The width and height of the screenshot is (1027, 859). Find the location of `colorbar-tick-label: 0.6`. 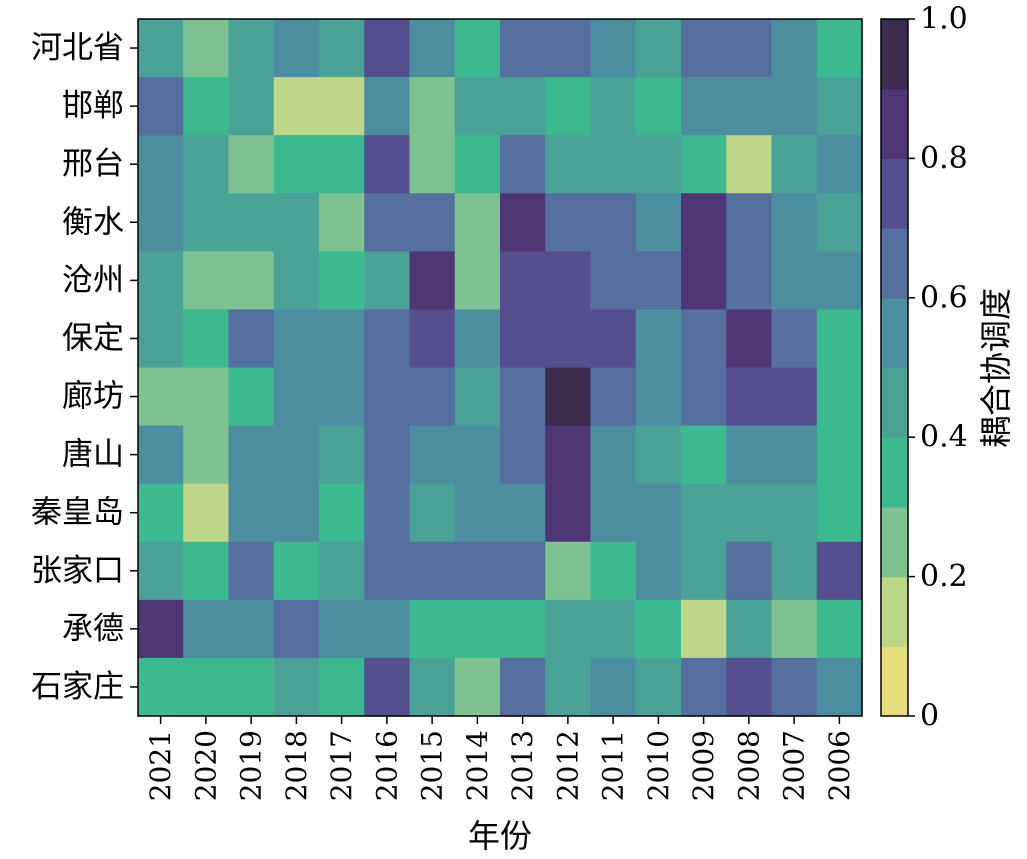

colorbar-tick-label: 0.6 is located at coordinates (944, 297).